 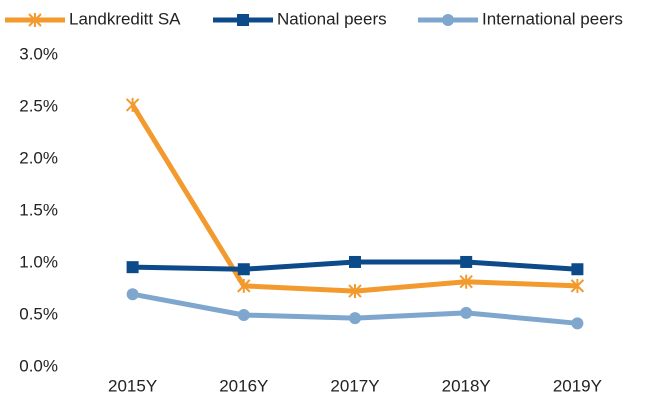 What do you see at coordinates (38, 53) in the screenshot?
I see `y-tick-label: 3.0%` at bounding box center [38, 53].